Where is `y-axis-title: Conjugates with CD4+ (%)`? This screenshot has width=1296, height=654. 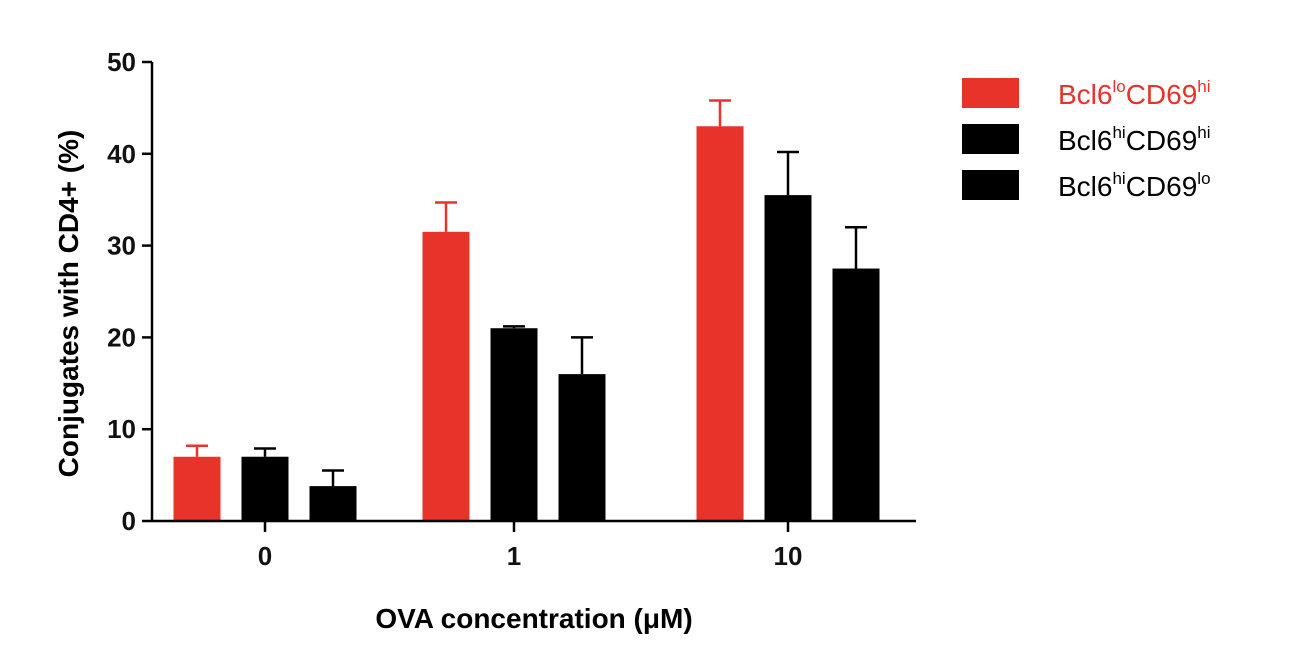
y-axis-title: Conjugates with CD4+ (%) is located at coordinates (68, 304).